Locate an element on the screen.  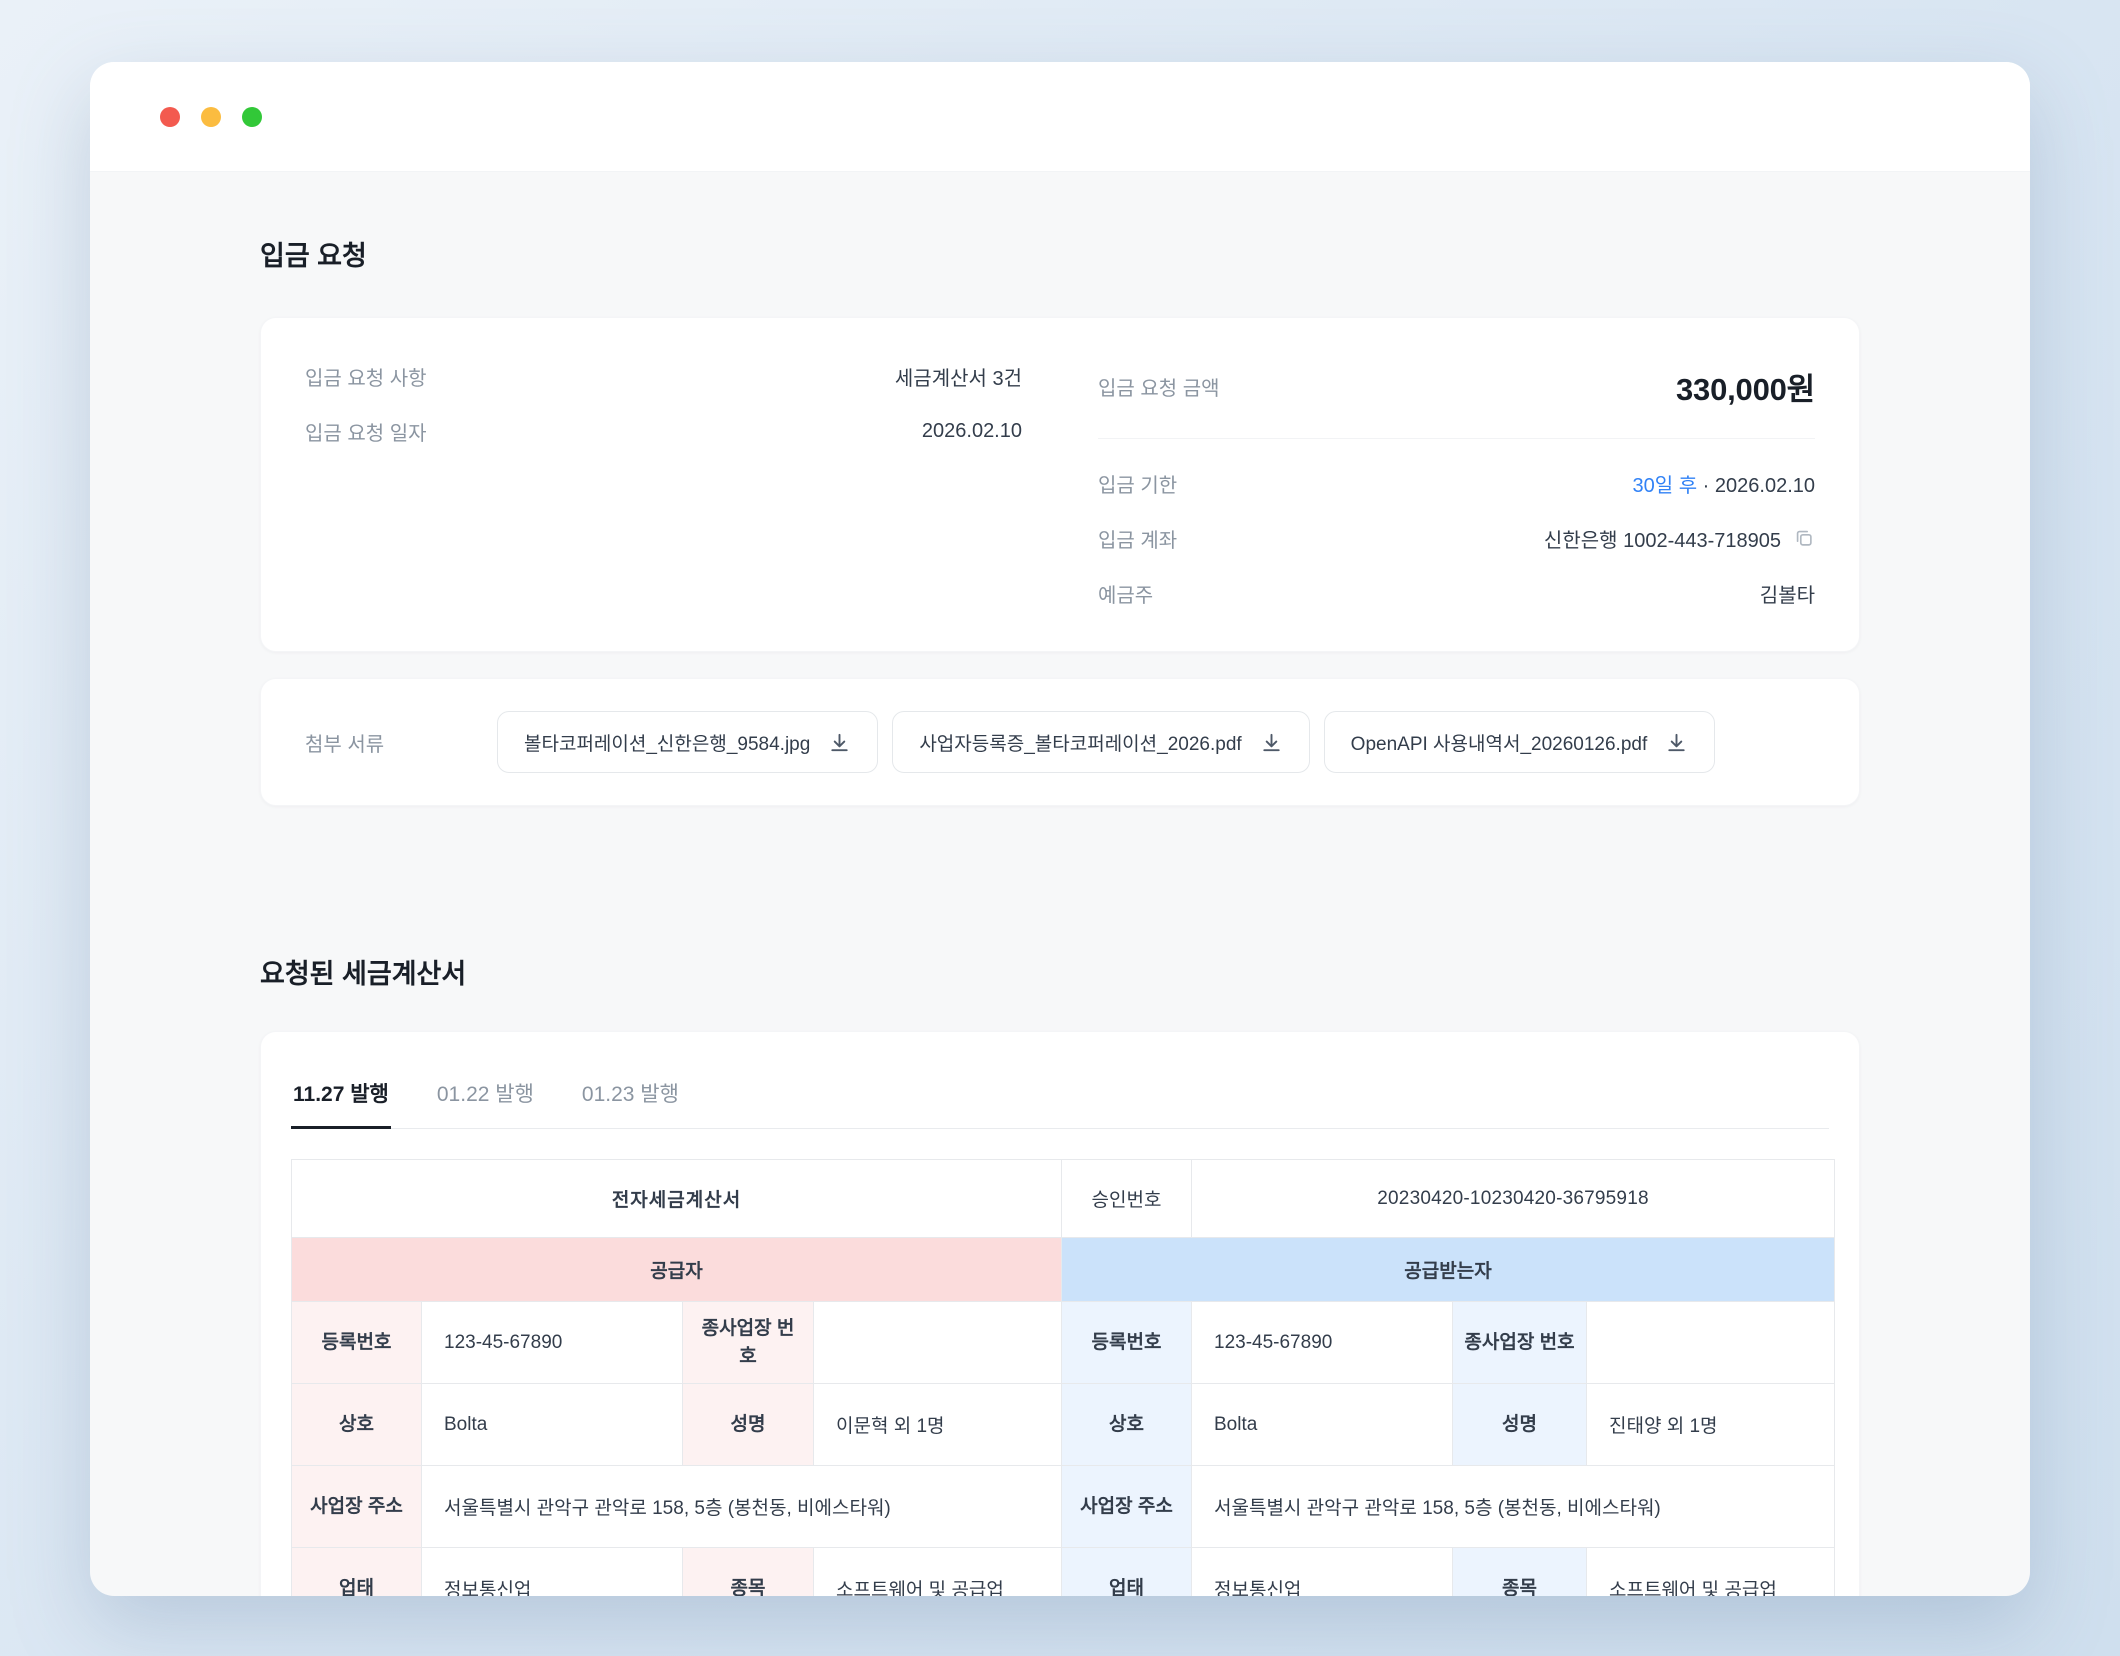
request-items-row: 입금 요청 사항 세금계산서 3건 is located at coordinates (663, 376).